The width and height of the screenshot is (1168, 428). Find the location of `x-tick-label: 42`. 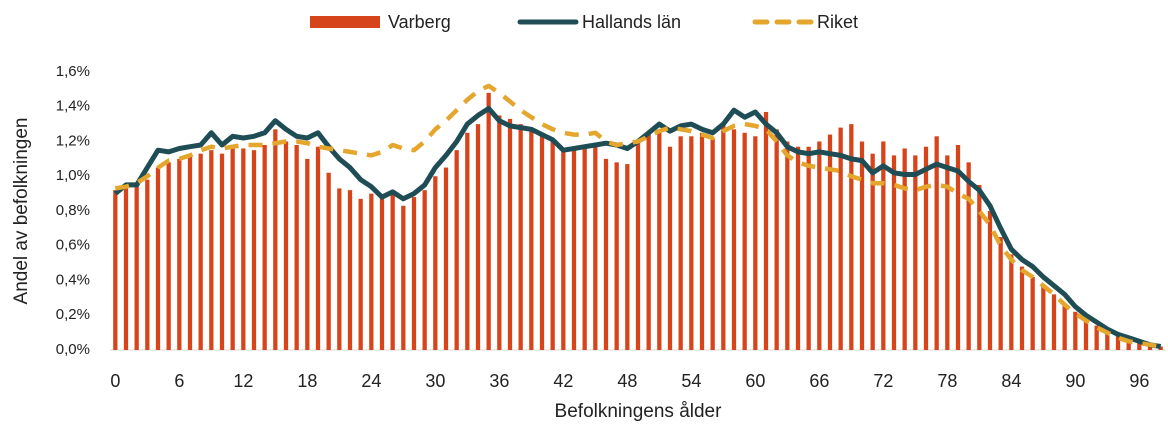

x-tick-label: 42 is located at coordinates (563, 381).